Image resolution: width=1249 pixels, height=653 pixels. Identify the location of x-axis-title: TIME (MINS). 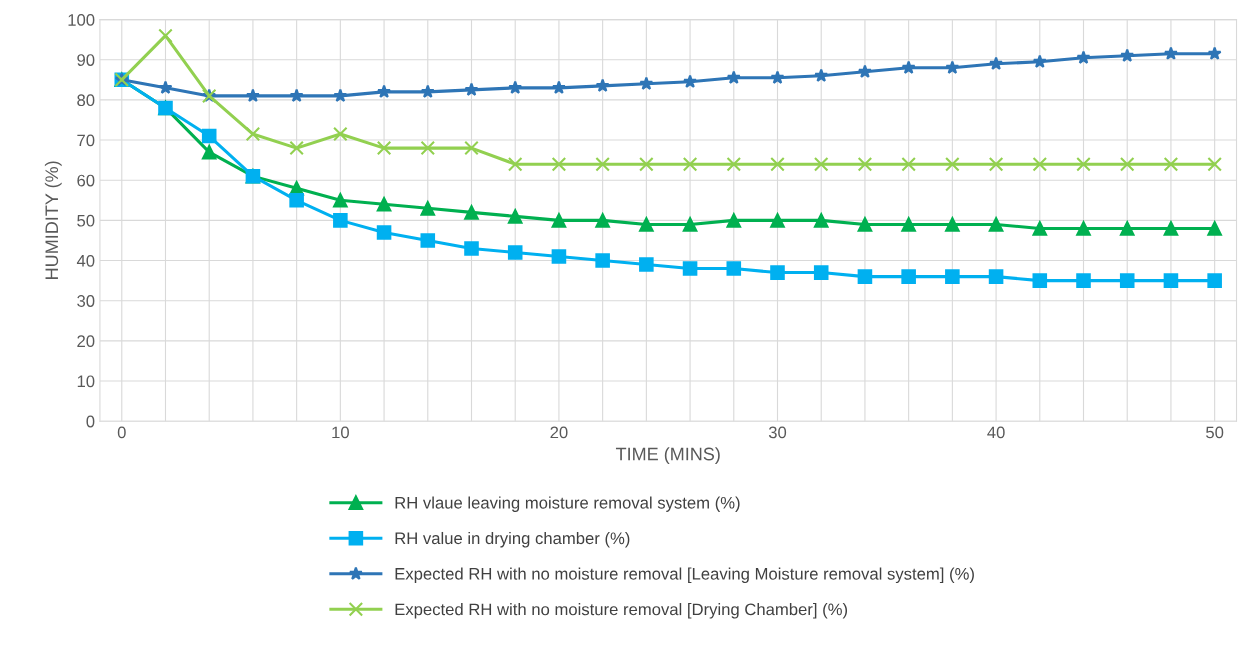
(667, 455).